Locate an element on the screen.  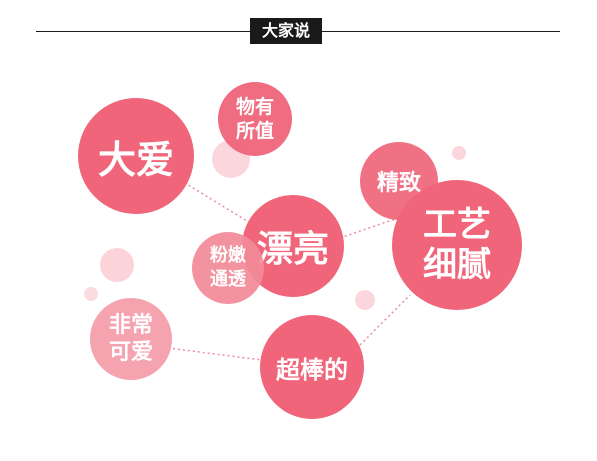
bubble-fei-chang-ke-ai: 非常 可爱 is located at coordinates (131, 339).